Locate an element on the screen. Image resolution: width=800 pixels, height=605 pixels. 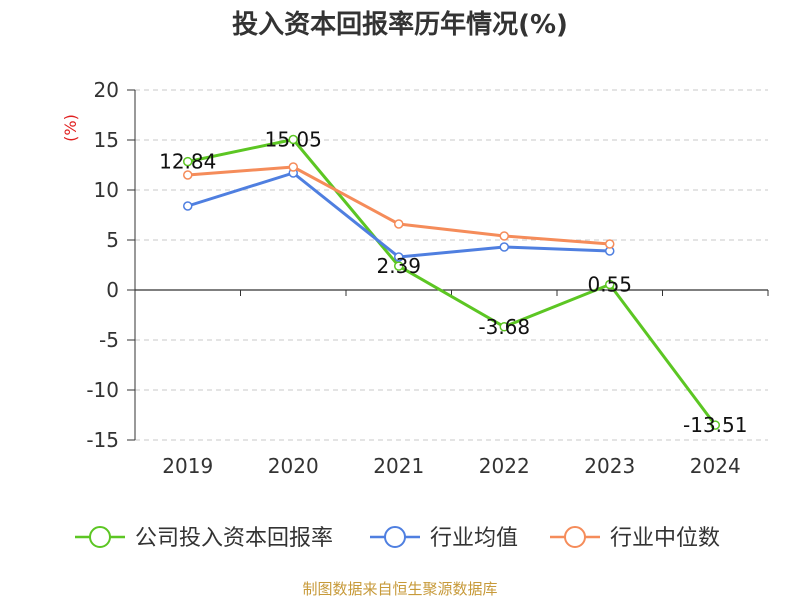
legend-label: 行业中位数 is located at coordinates (665, 538).